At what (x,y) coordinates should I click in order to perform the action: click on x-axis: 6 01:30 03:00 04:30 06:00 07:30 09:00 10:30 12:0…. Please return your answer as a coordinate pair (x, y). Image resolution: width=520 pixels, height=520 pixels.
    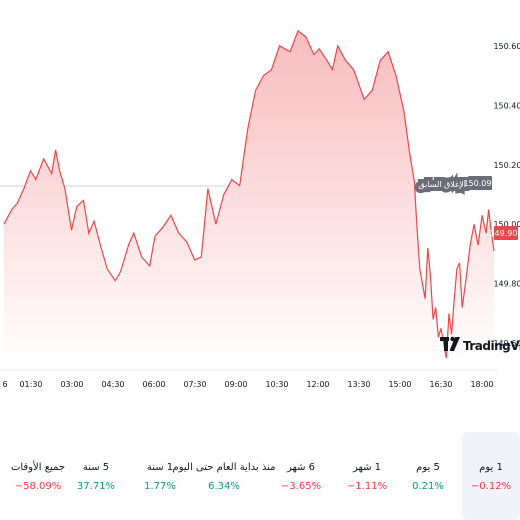
    Looking at the image, I should click on (249, 379).